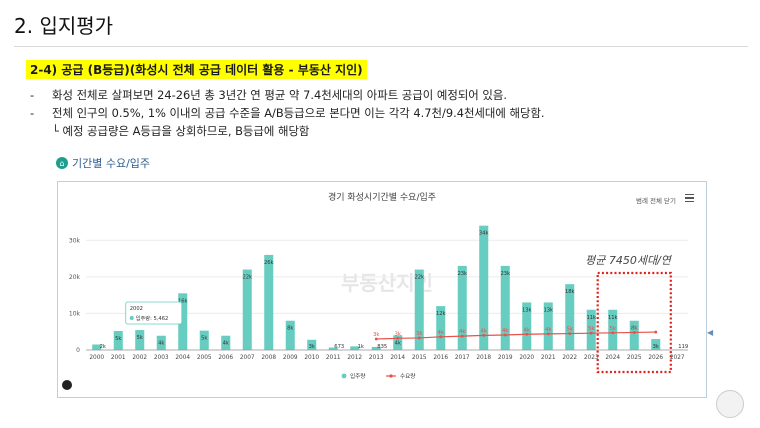 The height and width of the screenshot is (428, 760). I want to click on legend-marker-demand-dot, so click(391, 376).